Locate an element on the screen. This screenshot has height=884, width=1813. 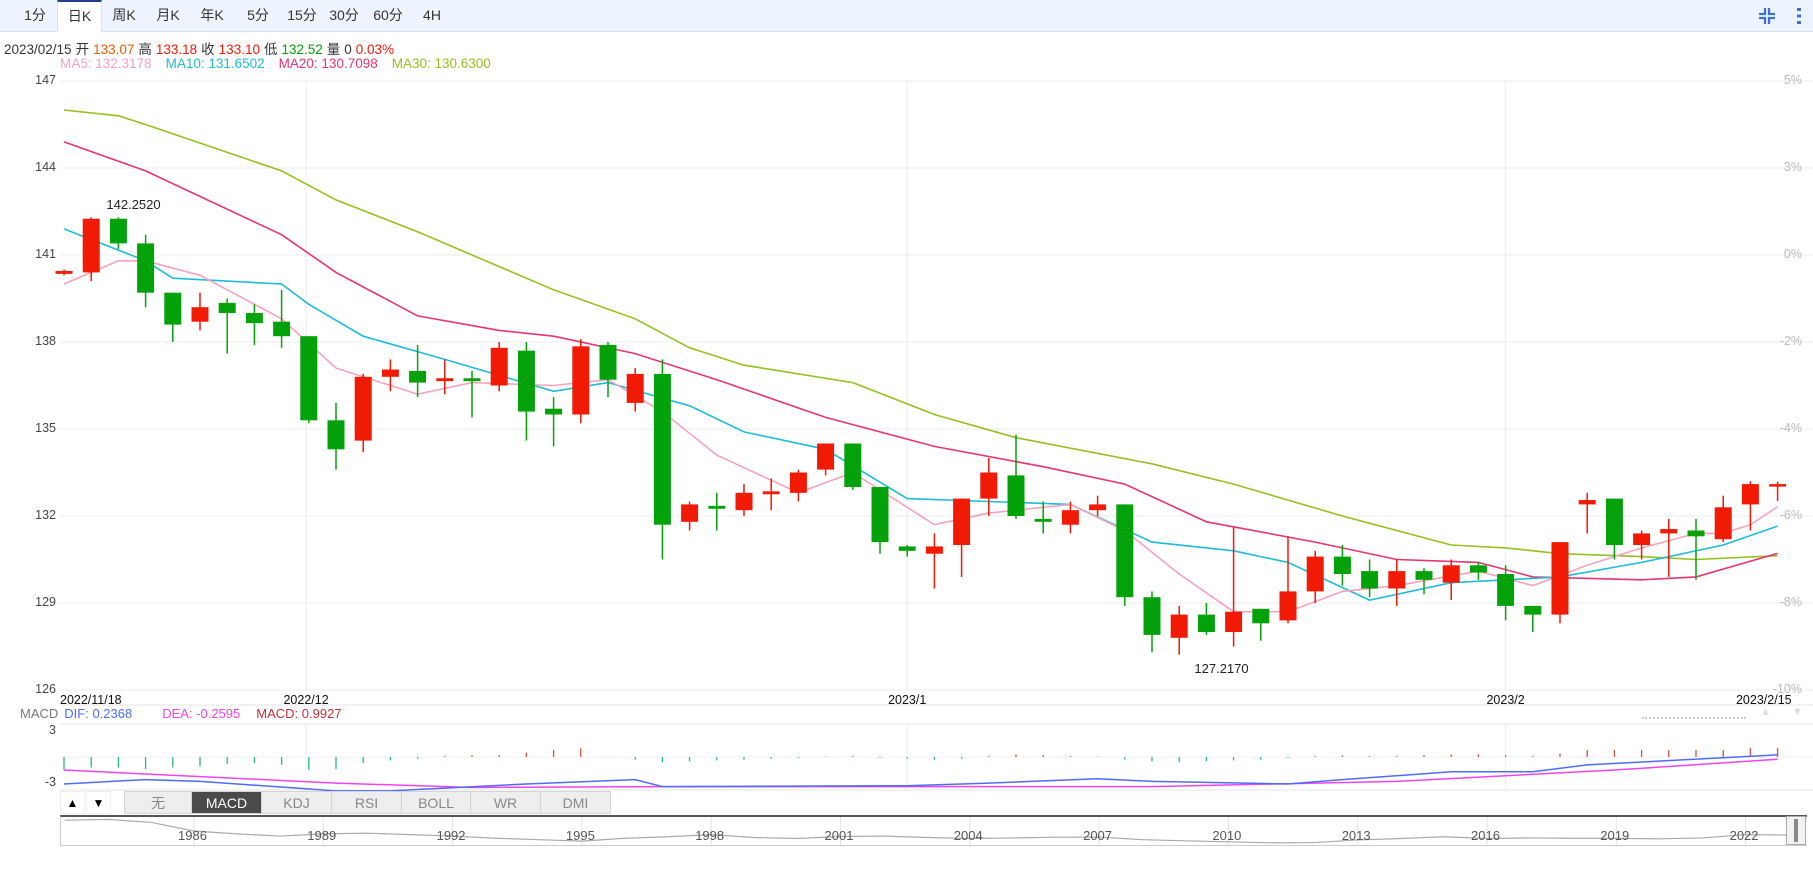
percent-axis-label: -4% is located at coordinates (1790, 428).